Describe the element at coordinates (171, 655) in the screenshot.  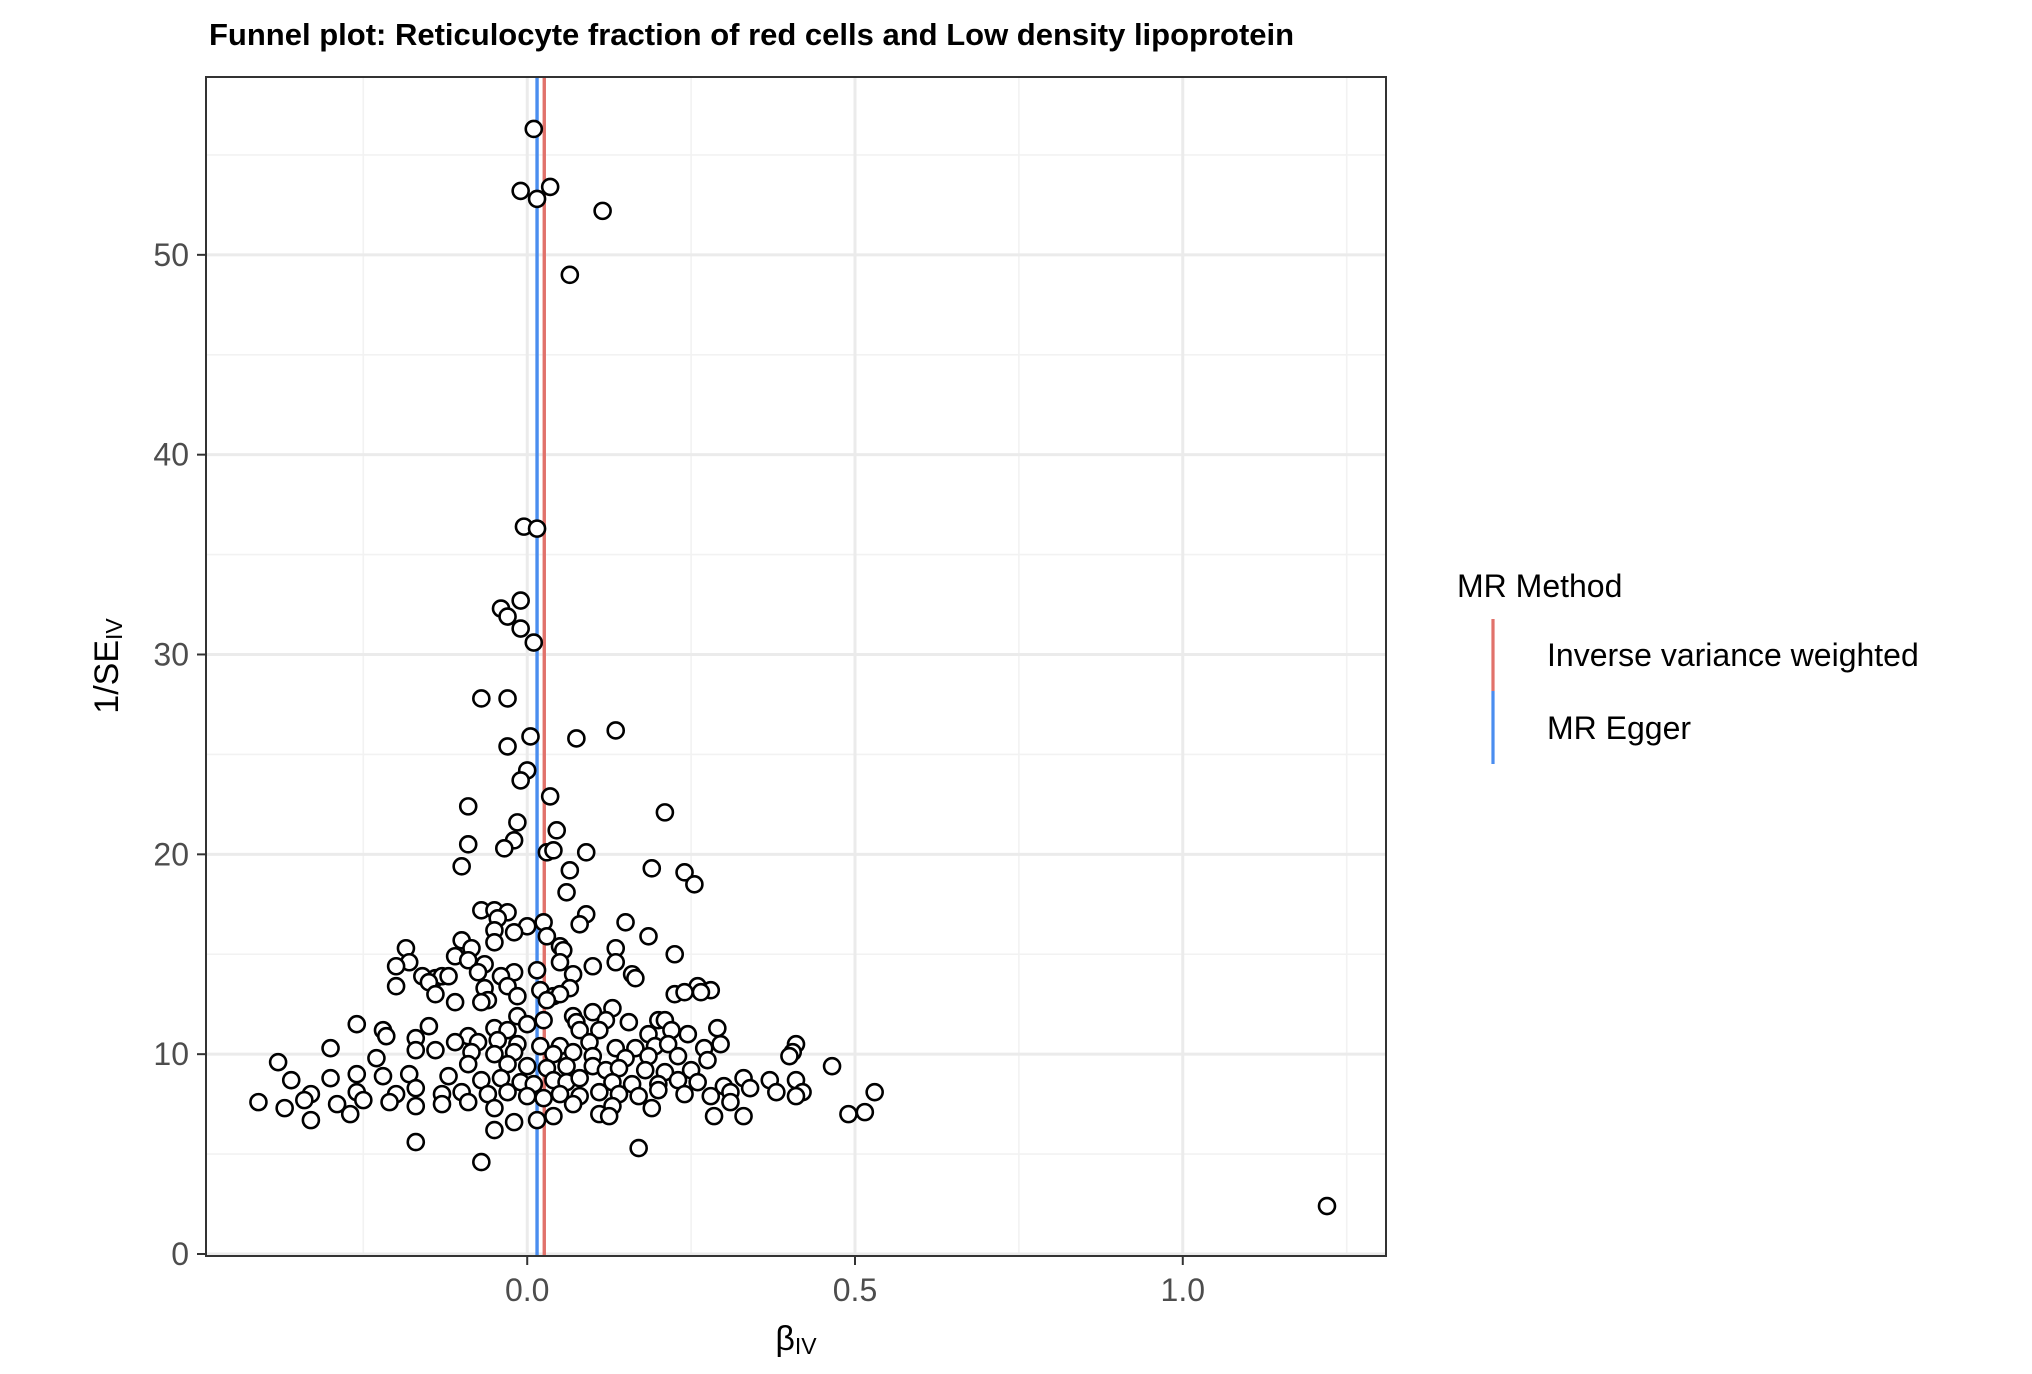
I see `y-tick-label: 30` at that location.